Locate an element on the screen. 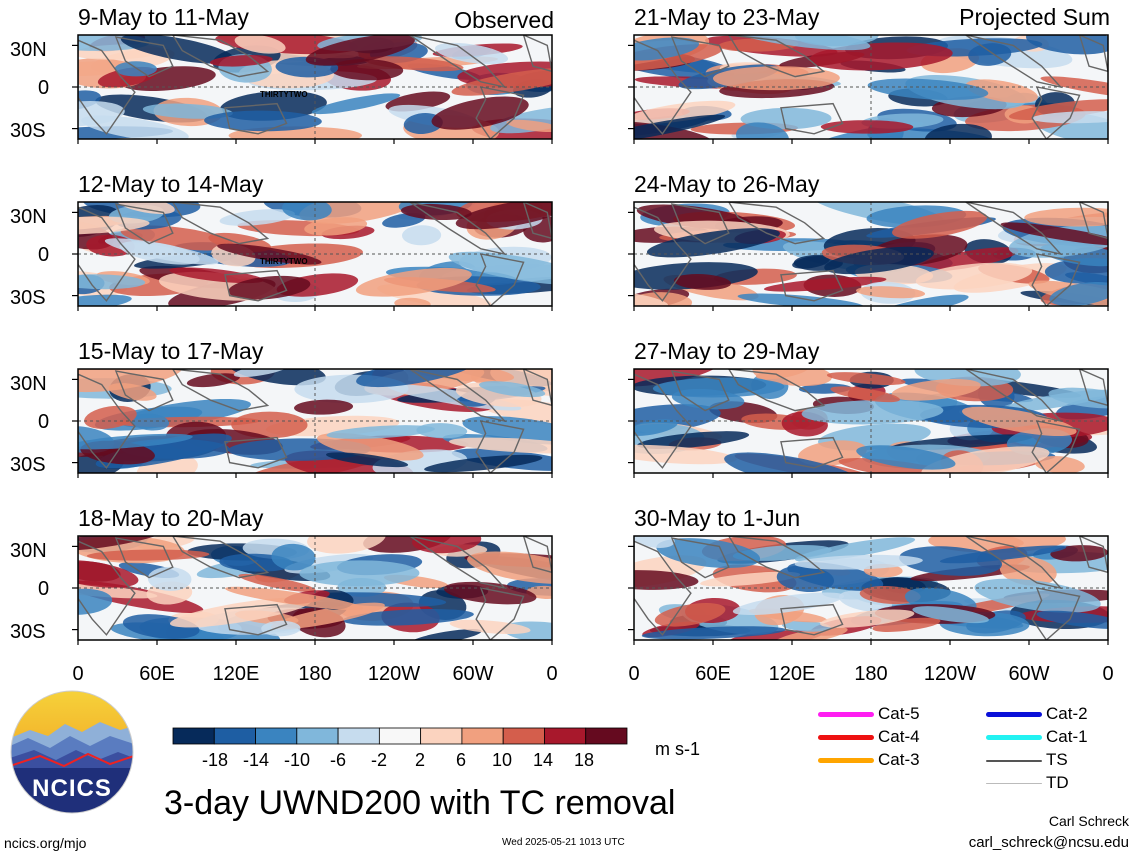 The height and width of the screenshot is (856, 1135). colorbar-tick: -6 is located at coordinates (338, 760).